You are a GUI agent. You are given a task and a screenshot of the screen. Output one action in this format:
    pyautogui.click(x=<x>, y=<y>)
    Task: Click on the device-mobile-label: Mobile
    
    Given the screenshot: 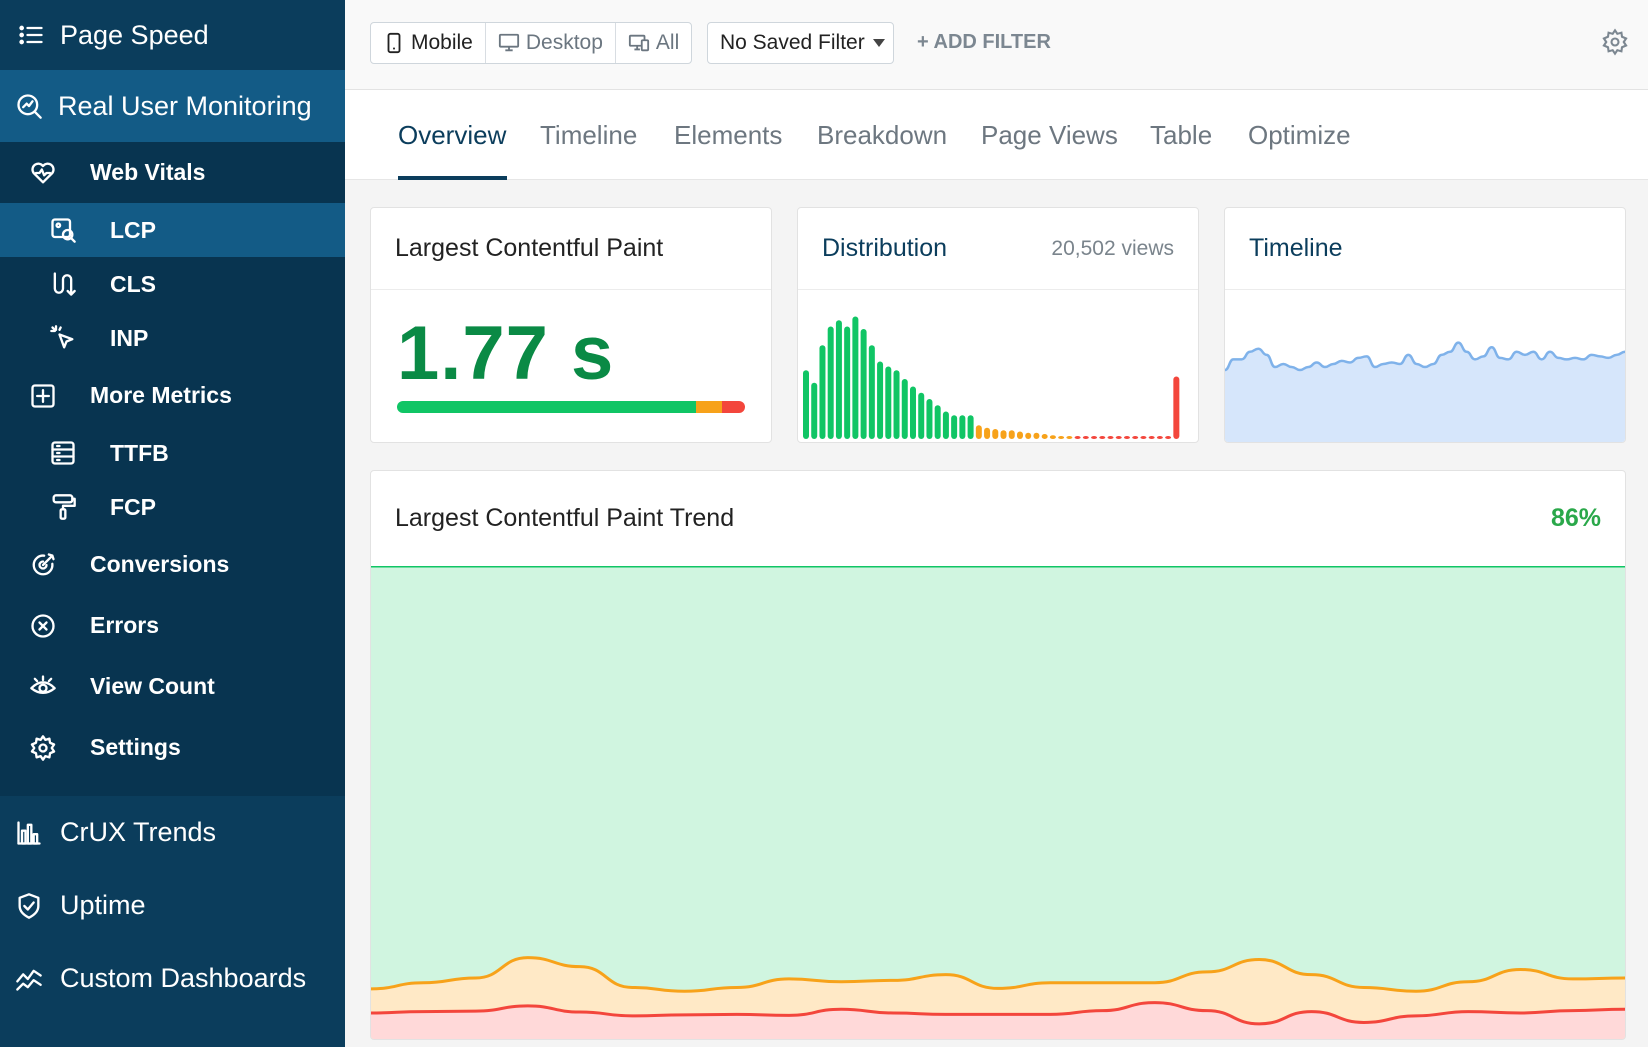 What is the action you would take?
    pyautogui.click(x=442, y=42)
    